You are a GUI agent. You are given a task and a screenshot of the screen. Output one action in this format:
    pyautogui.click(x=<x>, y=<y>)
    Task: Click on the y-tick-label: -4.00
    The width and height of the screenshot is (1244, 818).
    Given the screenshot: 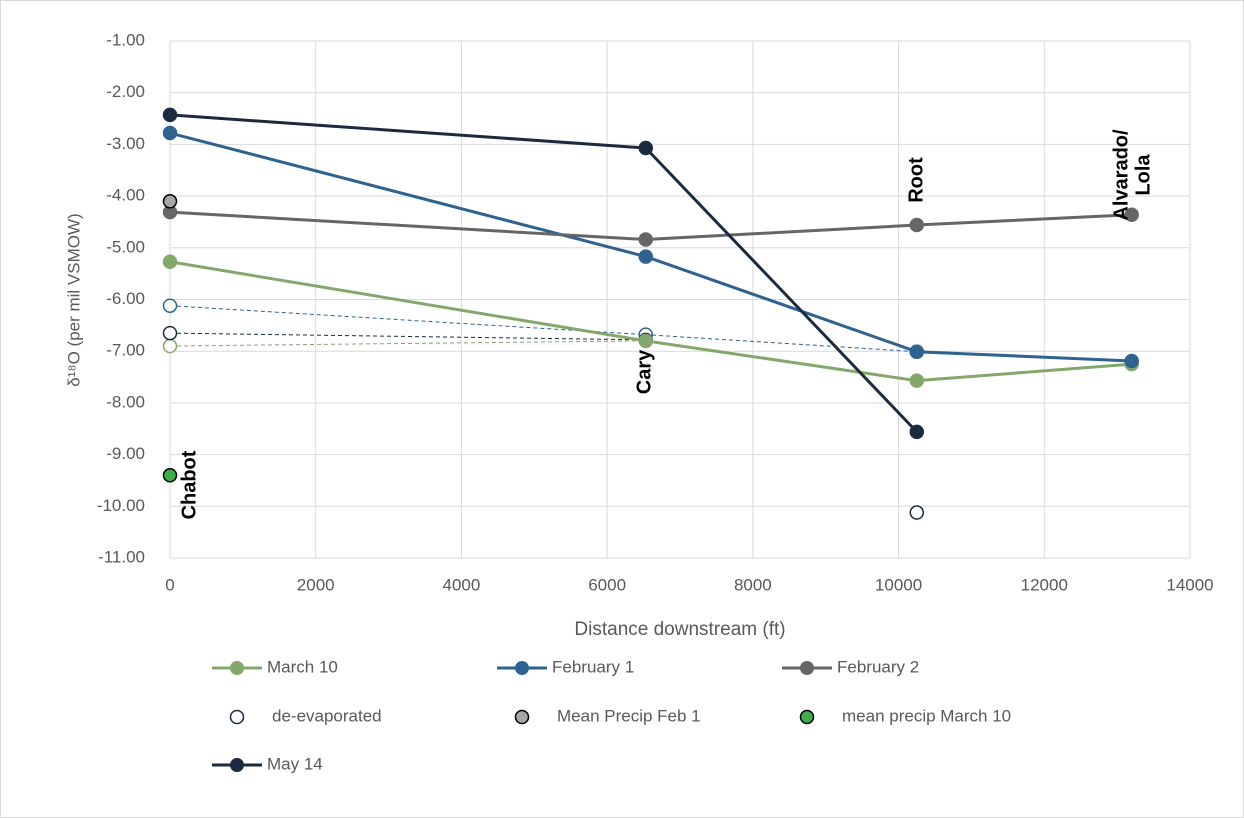 What is the action you would take?
    pyautogui.click(x=125, y=195)
    